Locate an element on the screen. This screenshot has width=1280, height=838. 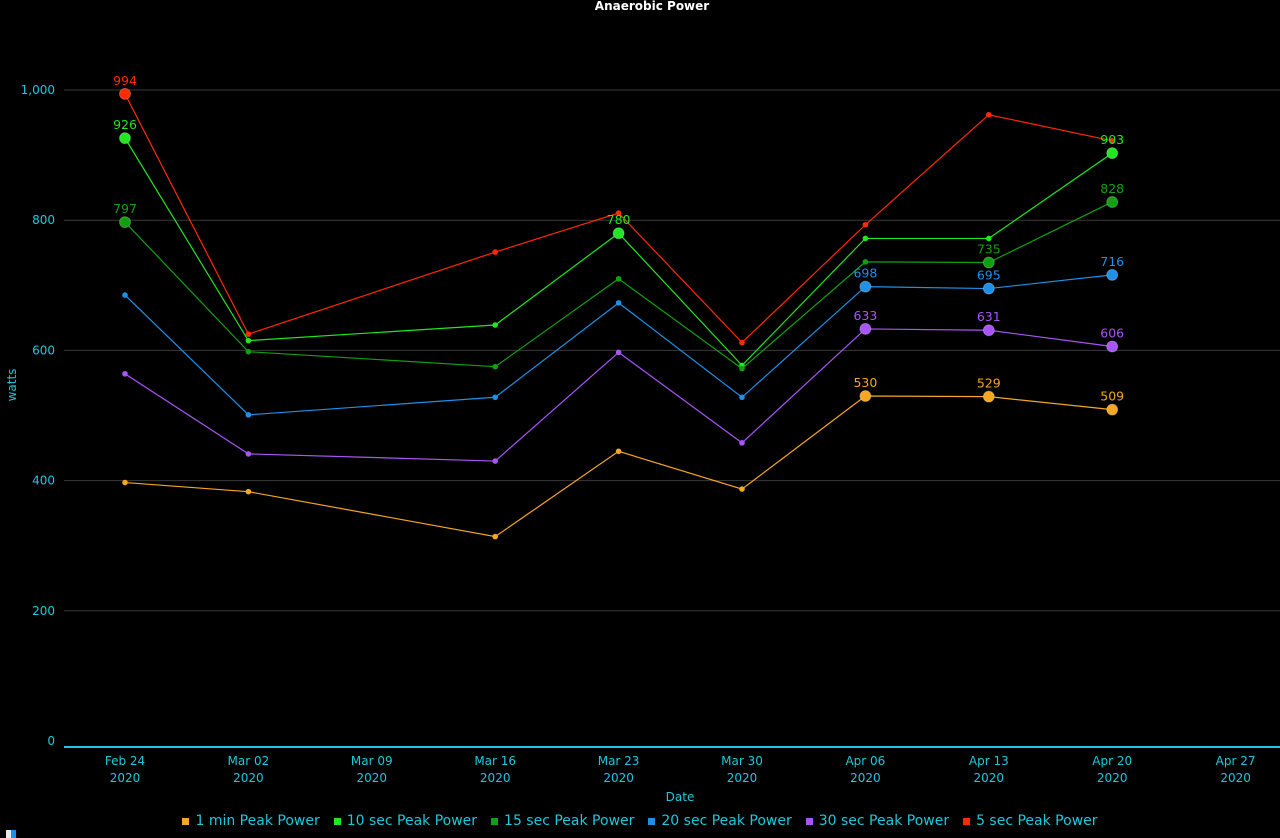
legend-label: 30 sec Peak Power is located at coordinates (884, 821).